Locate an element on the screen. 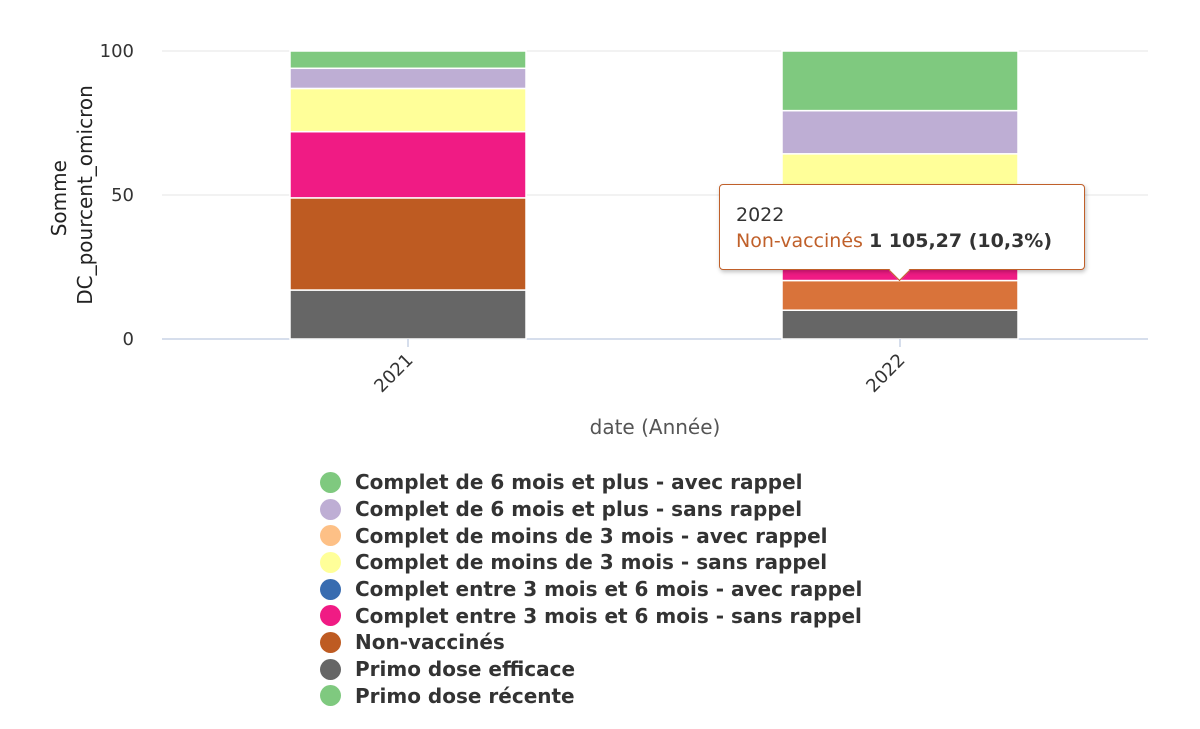  y-axis-ticks: 0 50 100 is located at coordinates (117, 195).